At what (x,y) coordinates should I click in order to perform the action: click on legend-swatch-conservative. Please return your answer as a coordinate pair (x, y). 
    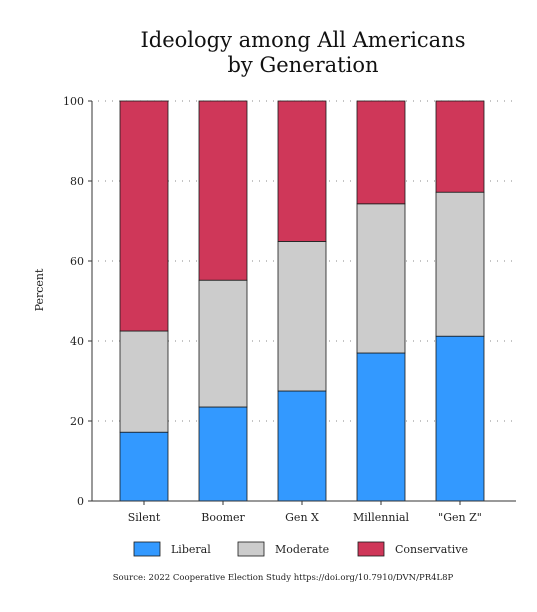
    Looking at the image, I should click on (371, 549).